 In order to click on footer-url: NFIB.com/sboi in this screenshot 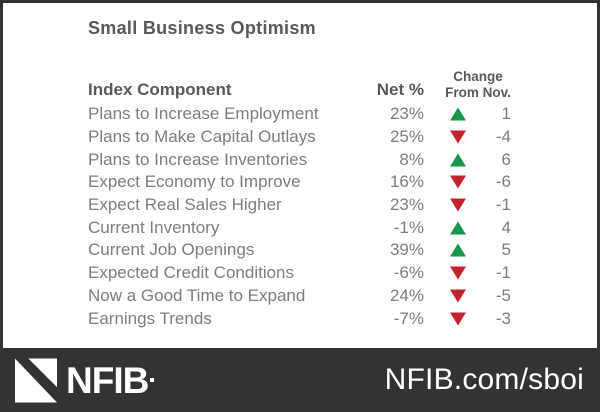, I will do `click(484, 379)`.